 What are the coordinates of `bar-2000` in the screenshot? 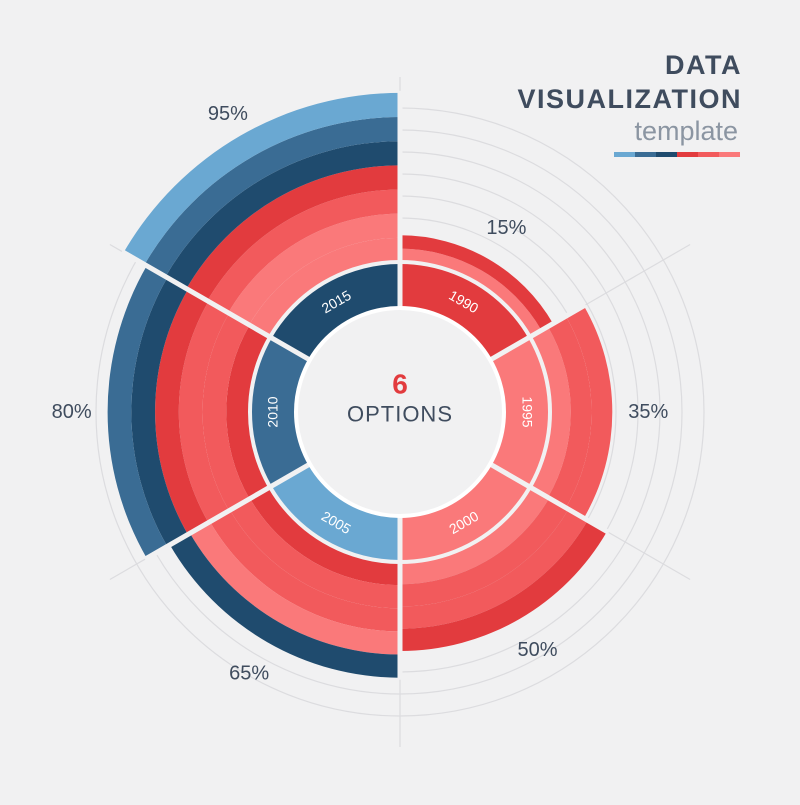 It's located at (503, 569).